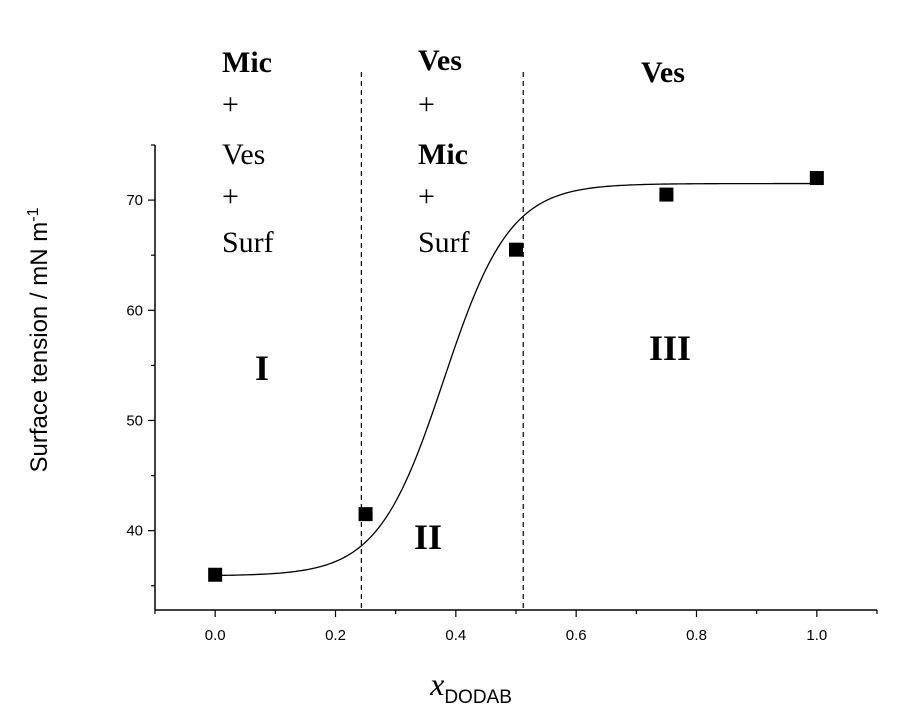 The height and width of the screenshot is (724, 905). I want to click on y-tick-label: 40, so click(134, 531).